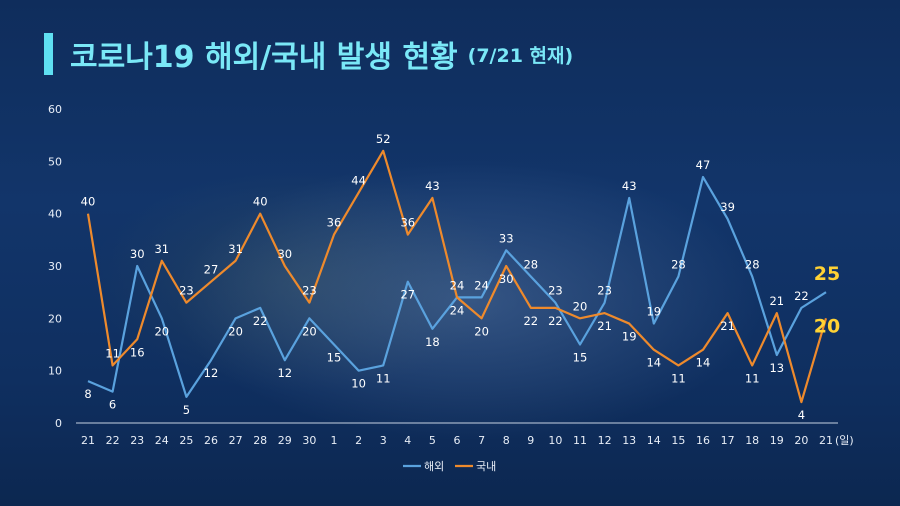 The width and height of the screenshot is (900, 506). What do you see at coordinates (137, 352) in the screenshot?
I see `data-label-domestic: 16` at bounding box center [137, 352].